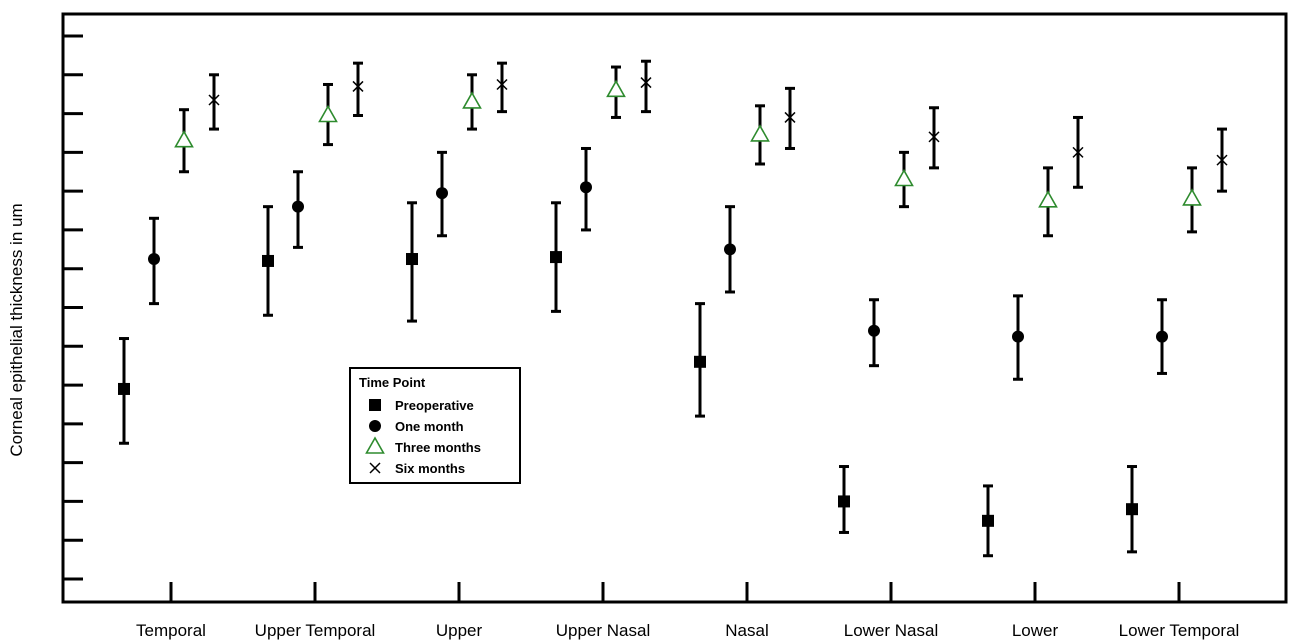 The image size is (1294, 642). What do you see at coordinates (392, 382) in the screenshot?
I see `legend-title: Time Point` at bounding box center [392, 382].